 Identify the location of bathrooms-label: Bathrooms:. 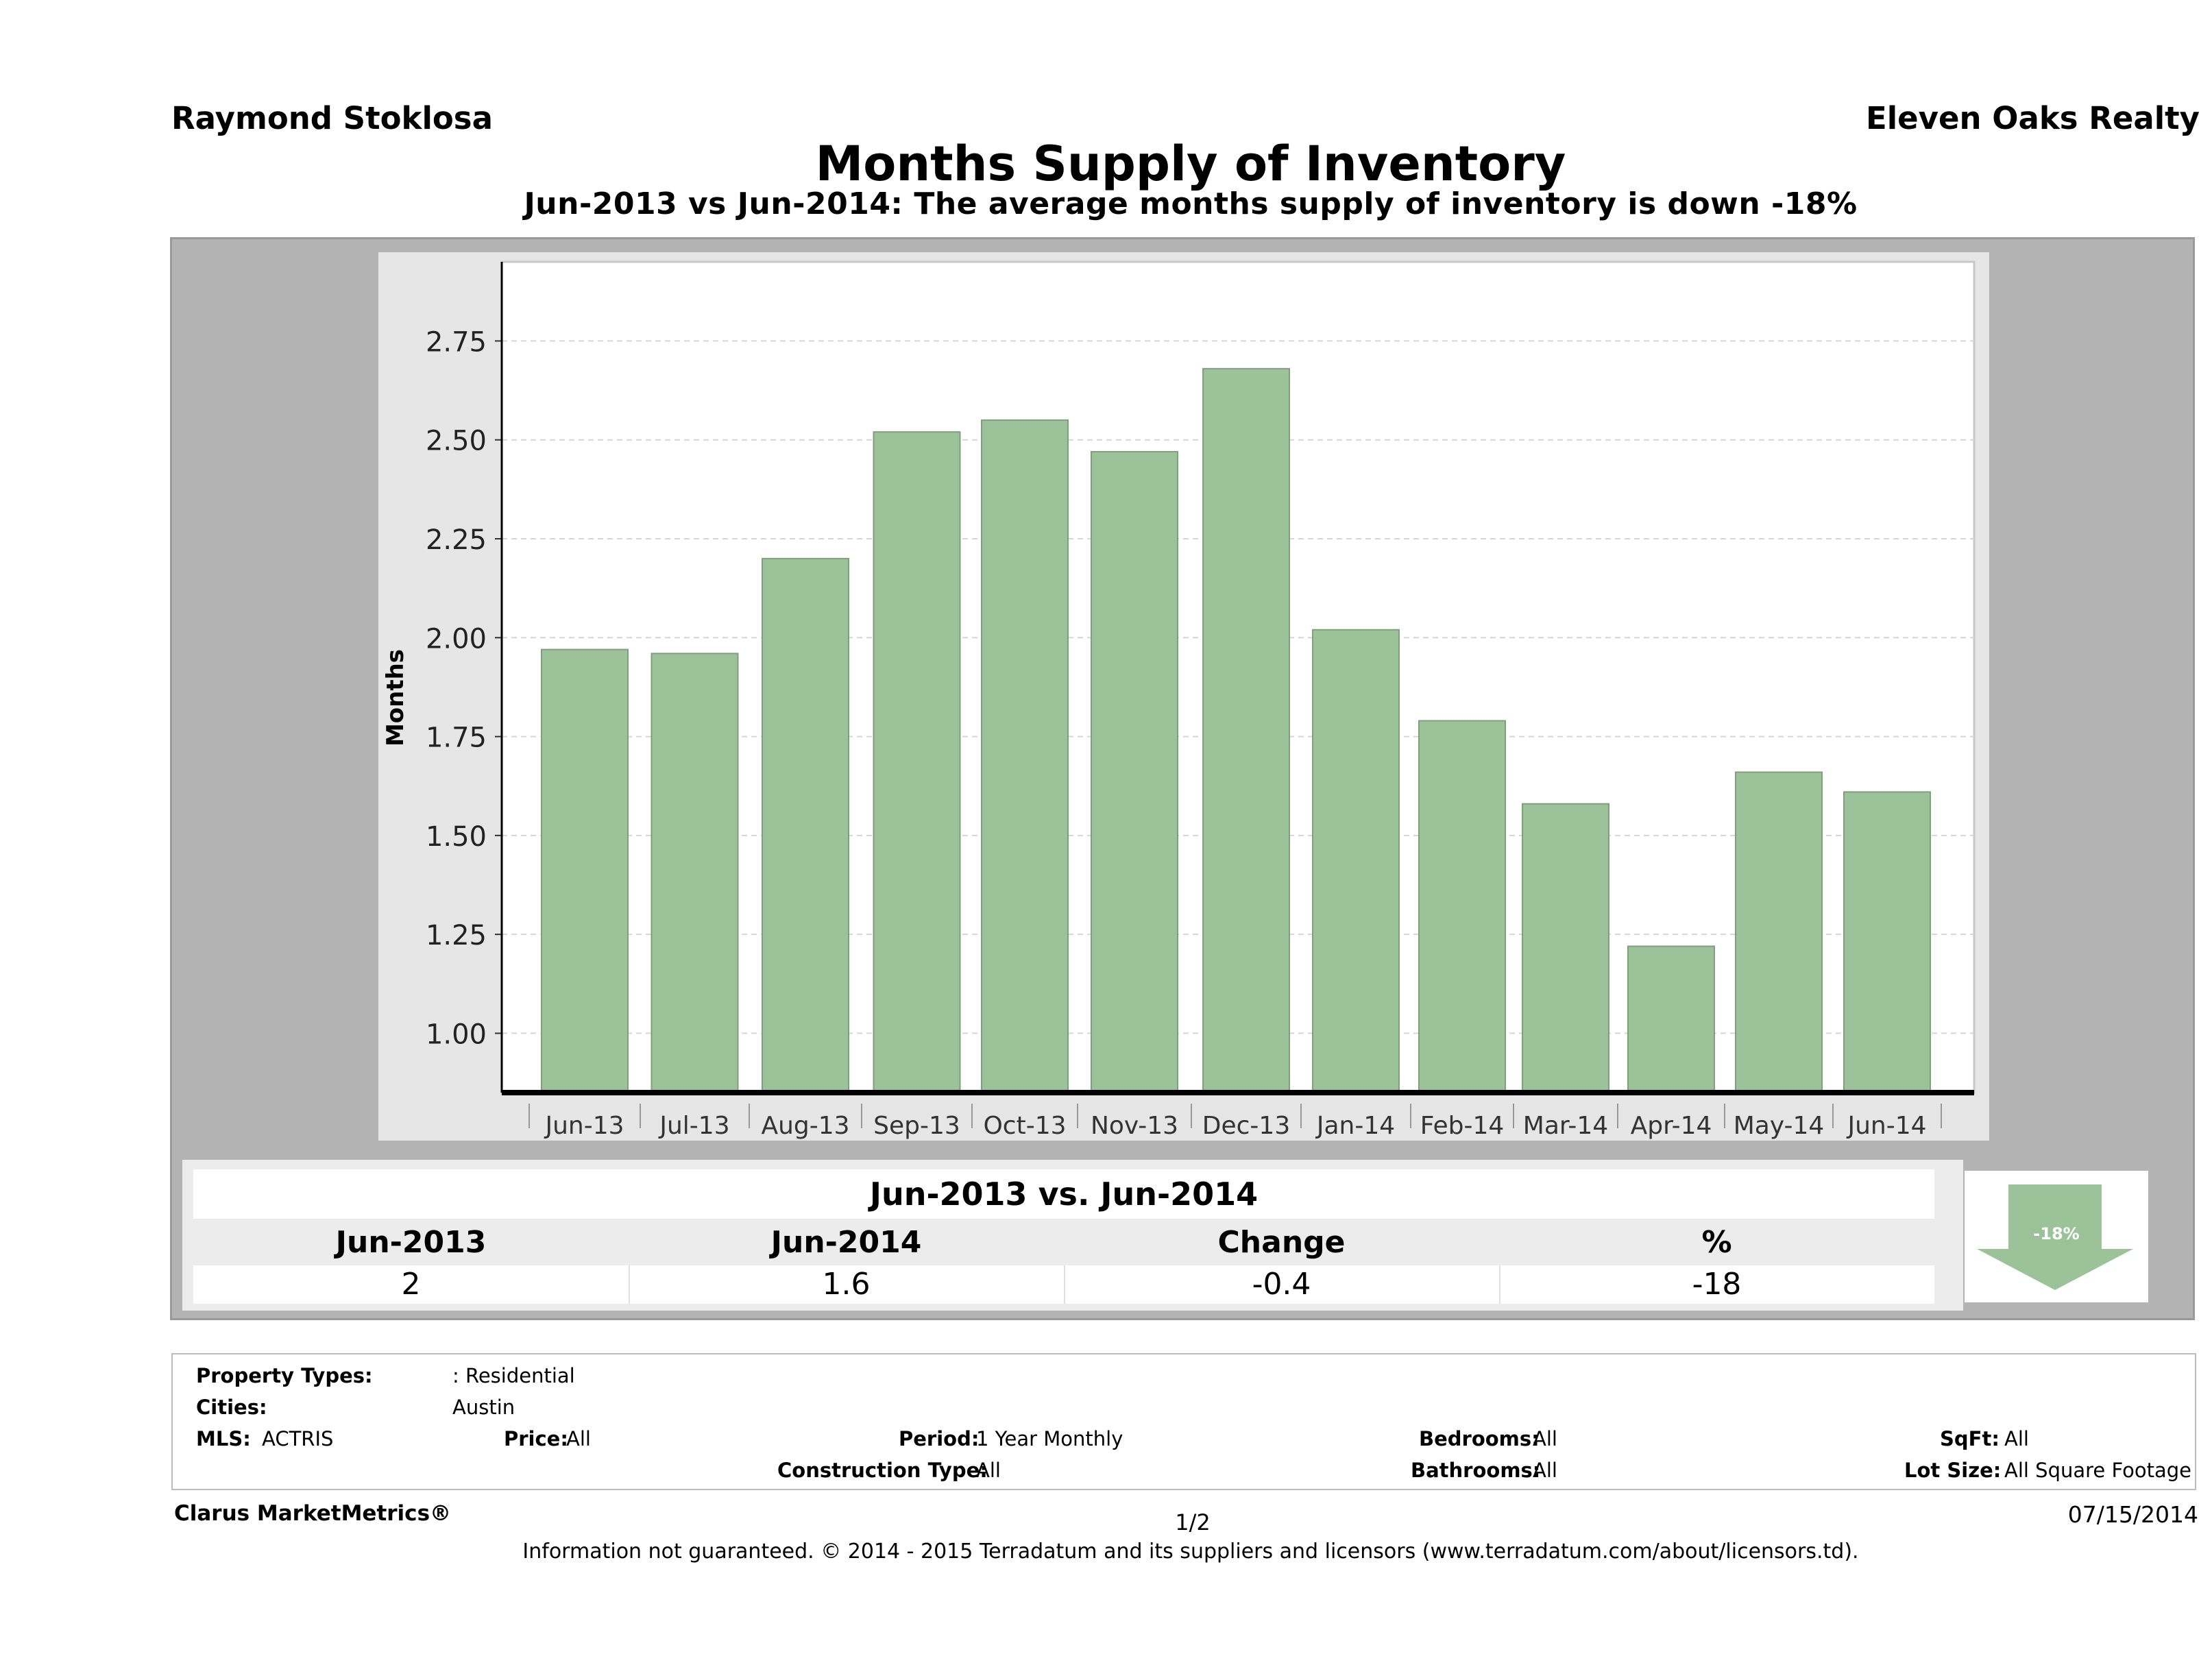
(1476, 1471).